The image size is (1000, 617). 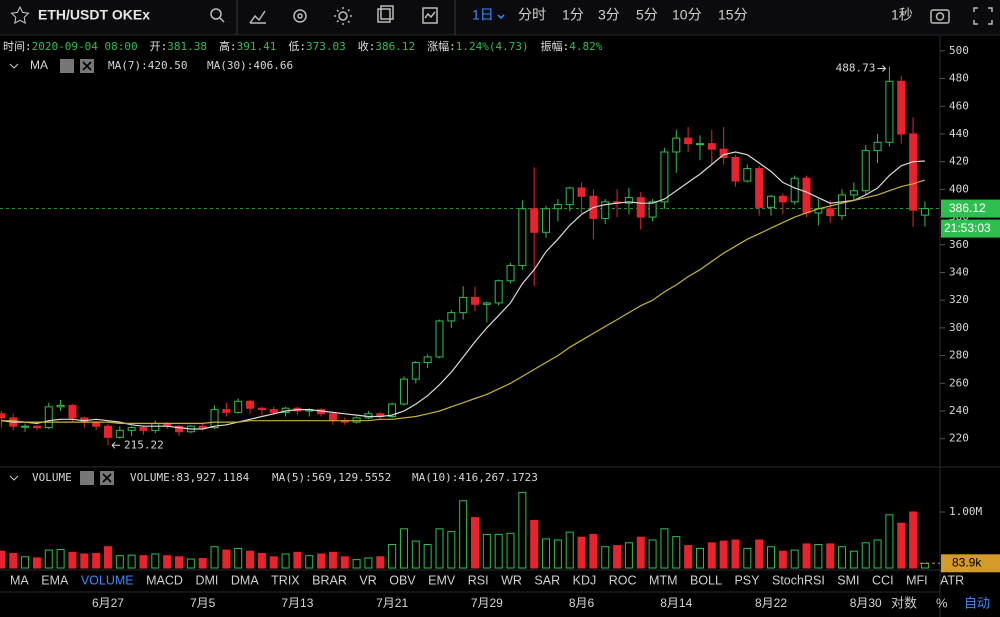 What do you see at coordinates (902, 15) in the screenshot?
I see `refresh-rate: 1秒` at bounding box center [902, 15].